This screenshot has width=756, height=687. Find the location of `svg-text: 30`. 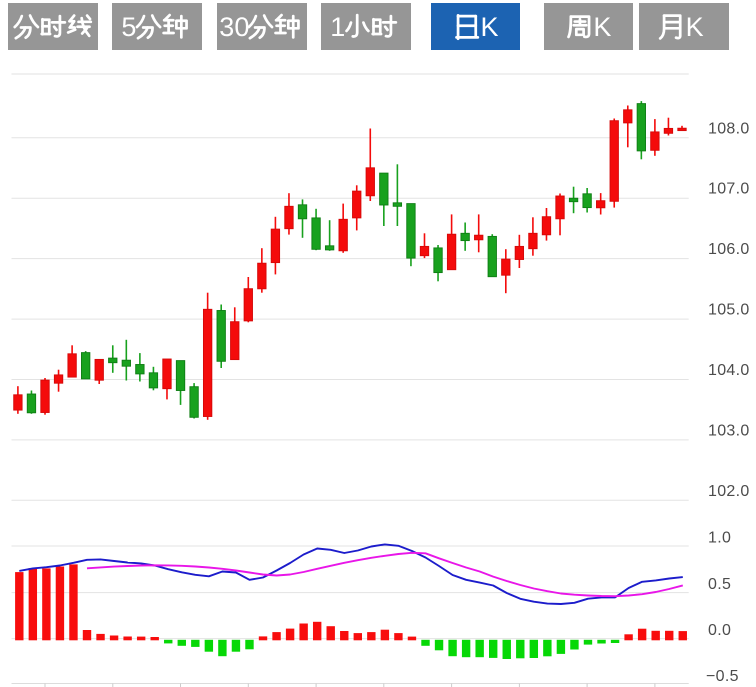

svg-text: 30 is located at coordinates (234, 27).